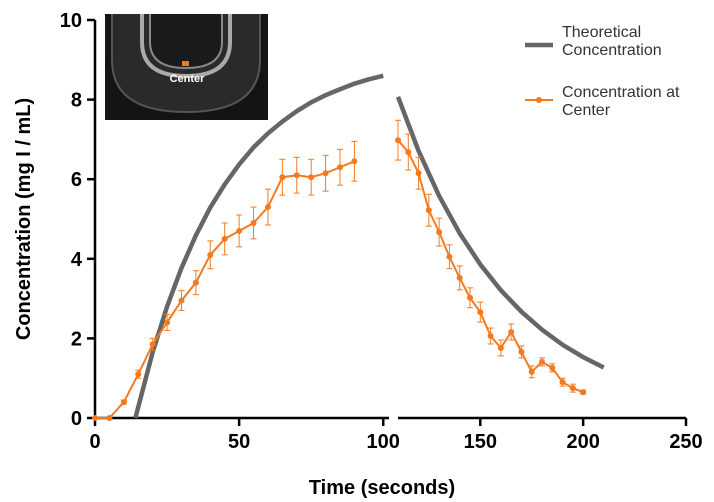 The height and width of the screenshot is (502, 714). What do you see at coordinates (76, 101) in the screenshot?
I see `y-tick-label: 8` at bounding box center [76, 101].